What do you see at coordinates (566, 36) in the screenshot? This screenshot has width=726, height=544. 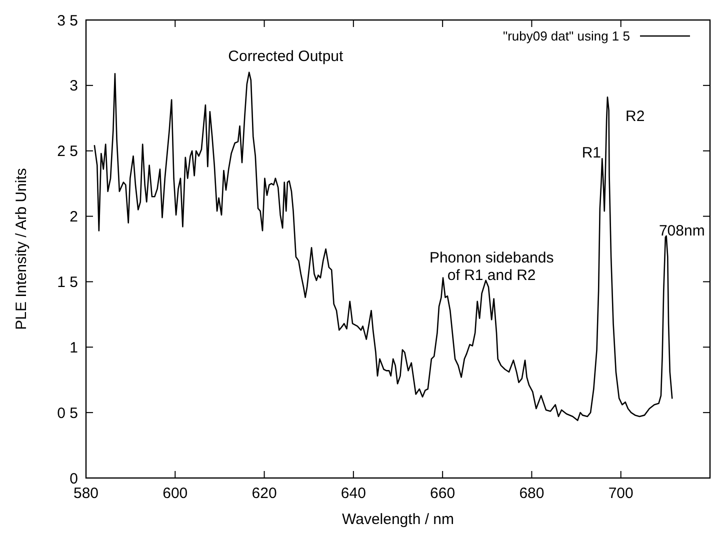 I see `legend-label: "ruby09 dat" using 1 5` at bounding box center [566, 36].